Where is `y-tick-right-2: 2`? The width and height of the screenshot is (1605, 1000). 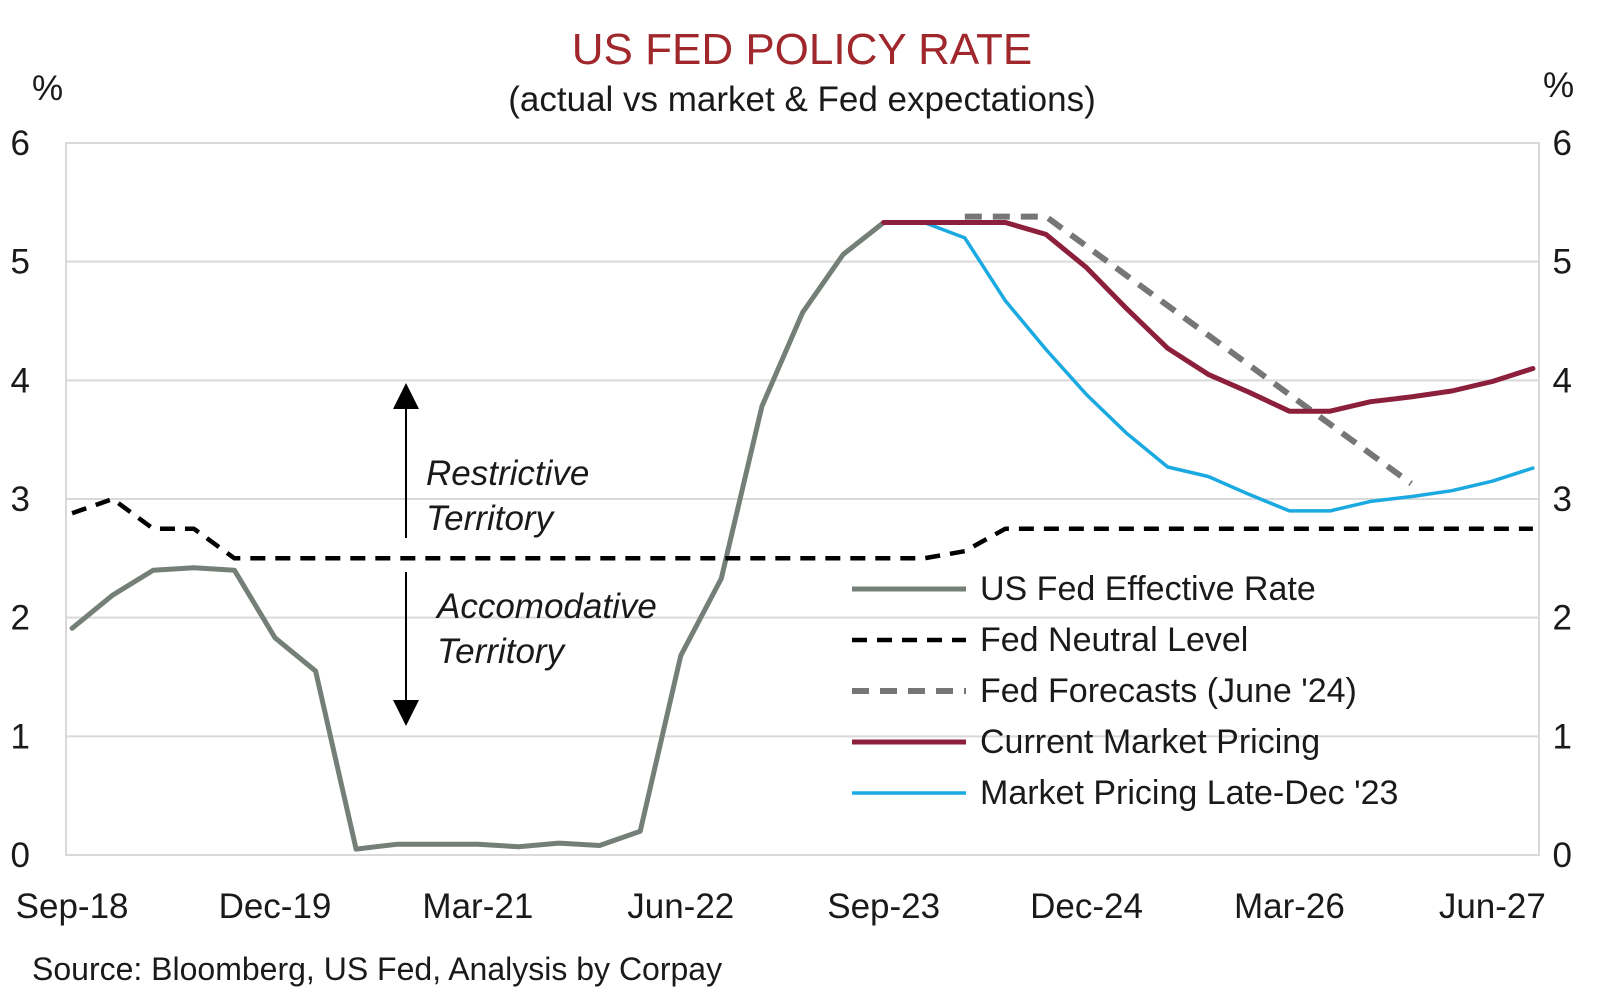 y-tick-right-2: 2 is located at coordinates (1562, 618).